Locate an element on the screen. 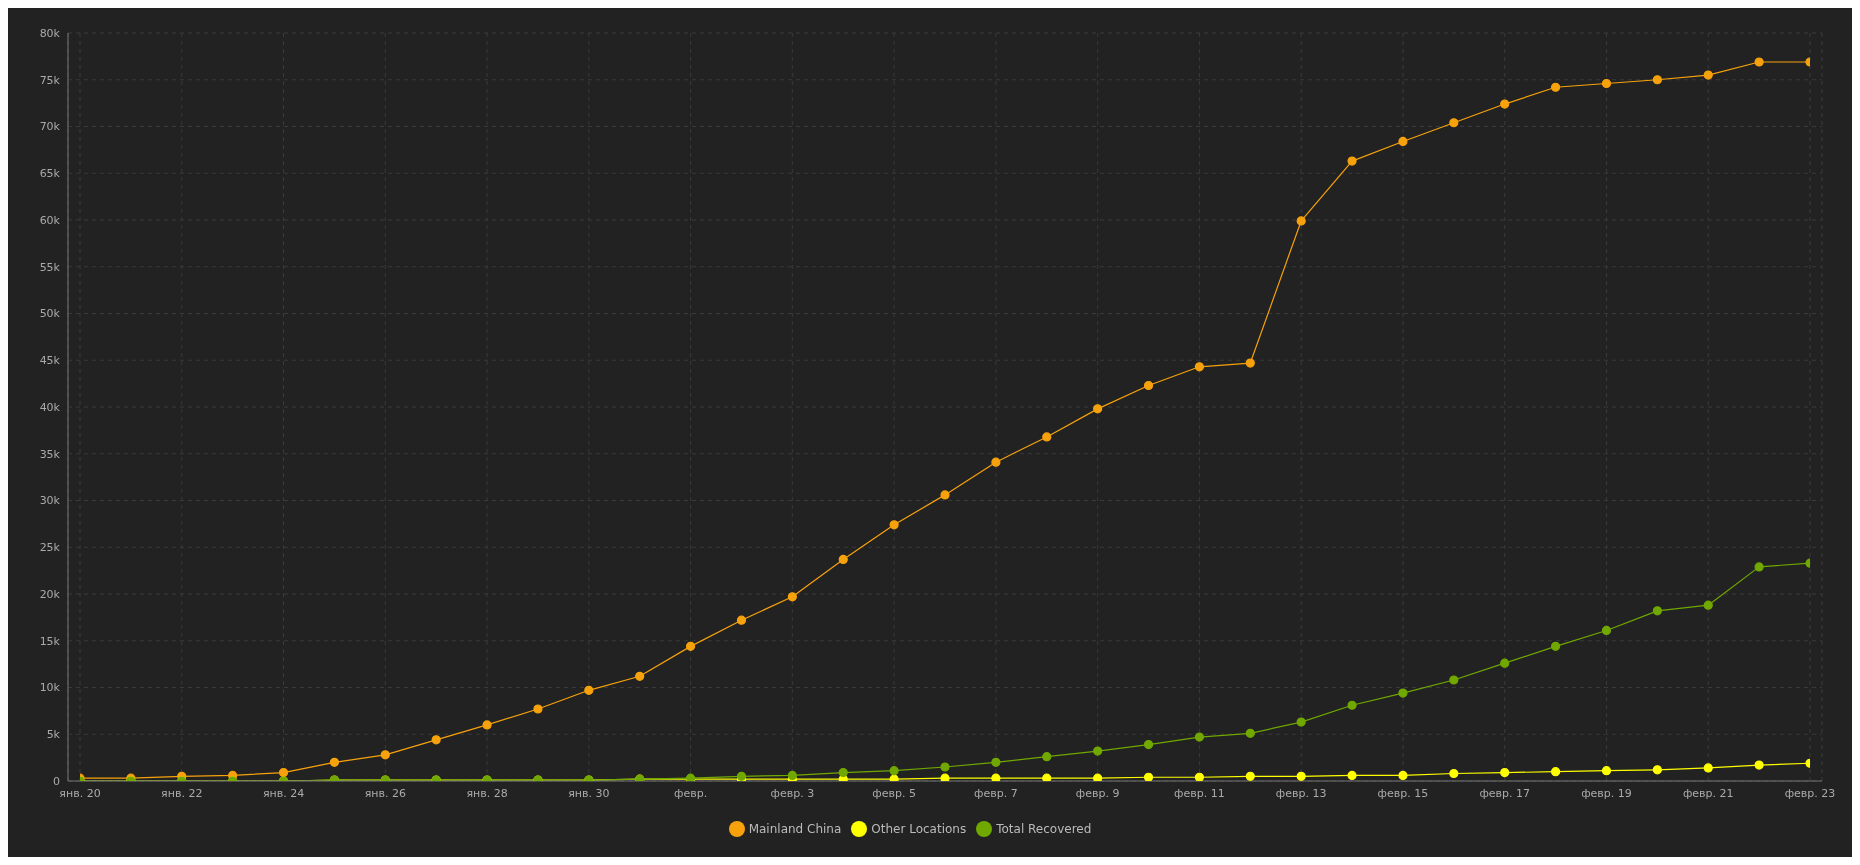 Image resolution: width=1860 pixels, height=865 pixels. y-tick-label: 75k is located at coordinates (50, 80).